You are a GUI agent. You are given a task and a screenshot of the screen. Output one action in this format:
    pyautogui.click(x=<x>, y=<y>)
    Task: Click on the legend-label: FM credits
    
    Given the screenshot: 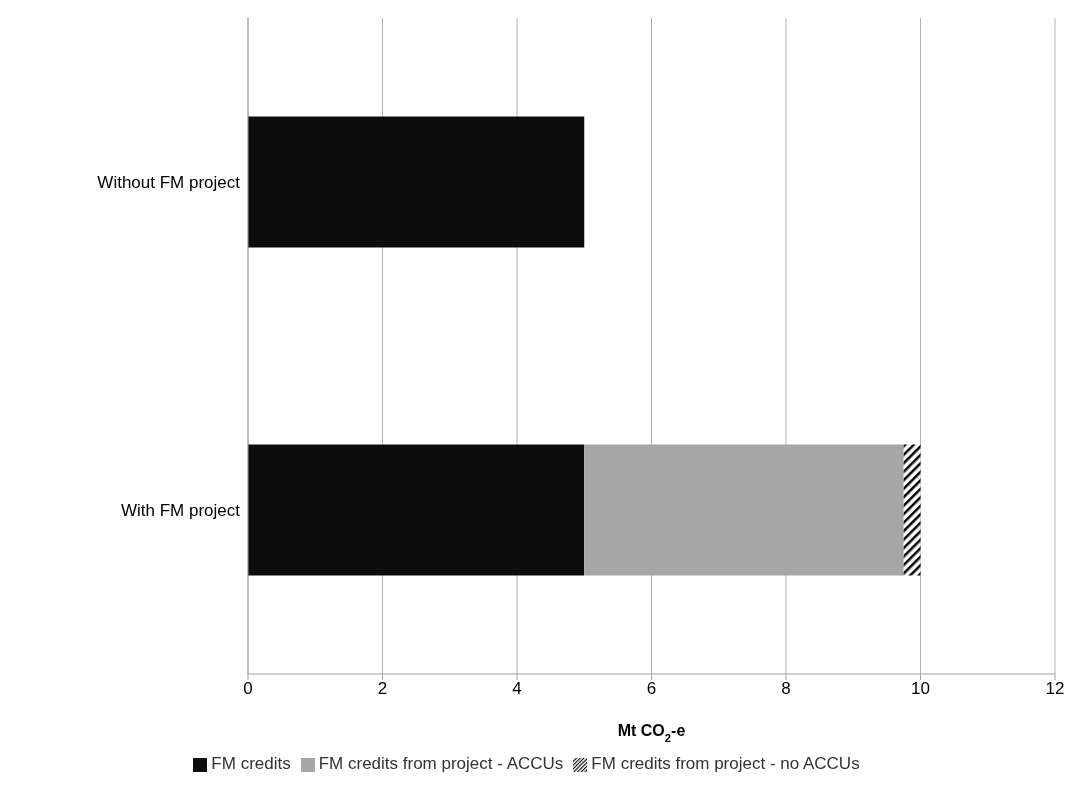 What is the action you would take?
    pyautogui.click(x=251, y=763)
    